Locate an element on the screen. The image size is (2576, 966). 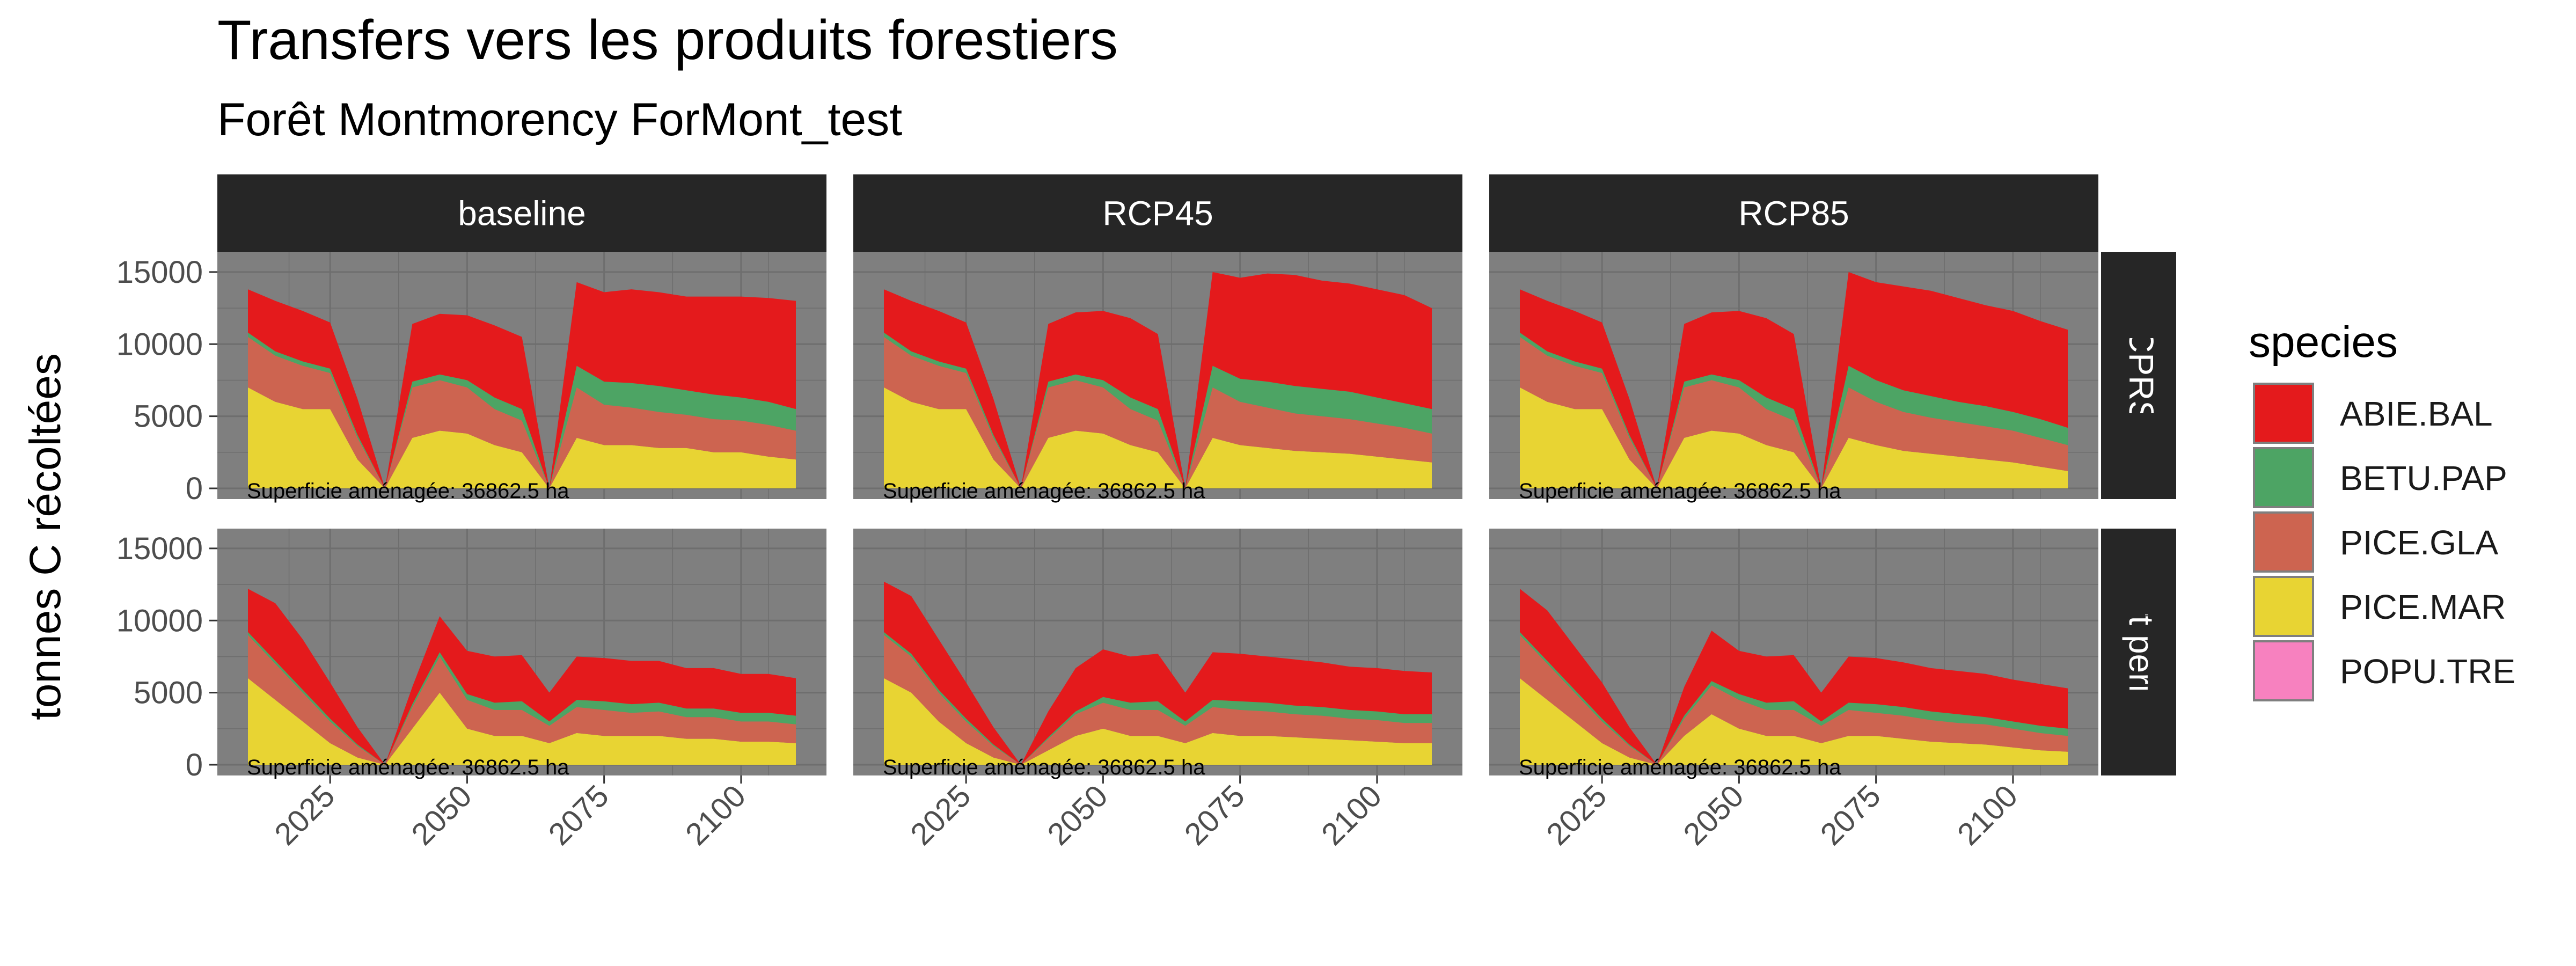
panel-rcp85-cprs: Superficie aménagée: 36862.5 ha is located at coordinates (1793, 377).